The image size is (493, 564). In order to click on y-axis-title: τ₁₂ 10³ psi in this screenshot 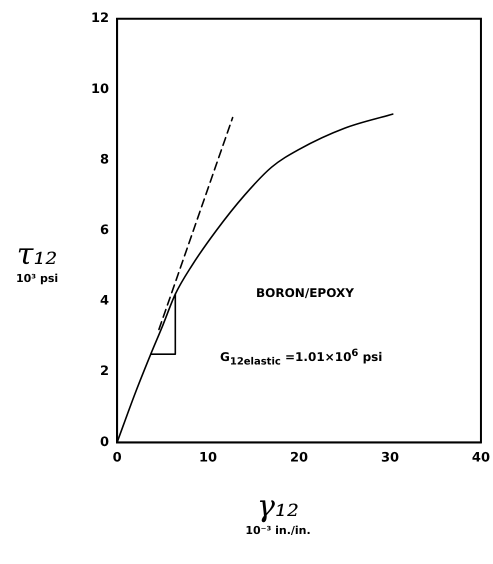, I will do `click(37, 261)`.